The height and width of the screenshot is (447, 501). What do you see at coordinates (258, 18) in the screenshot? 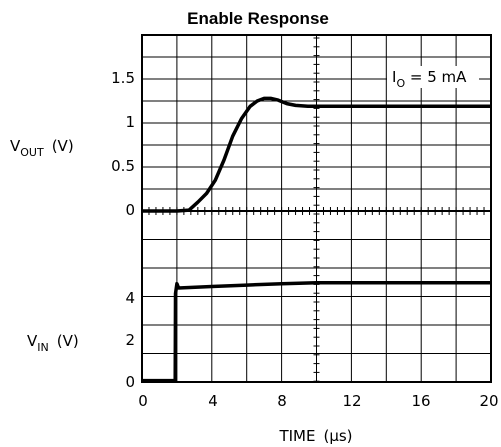
I see `chart-title: Enable Response` at bounding box center [258, 18].